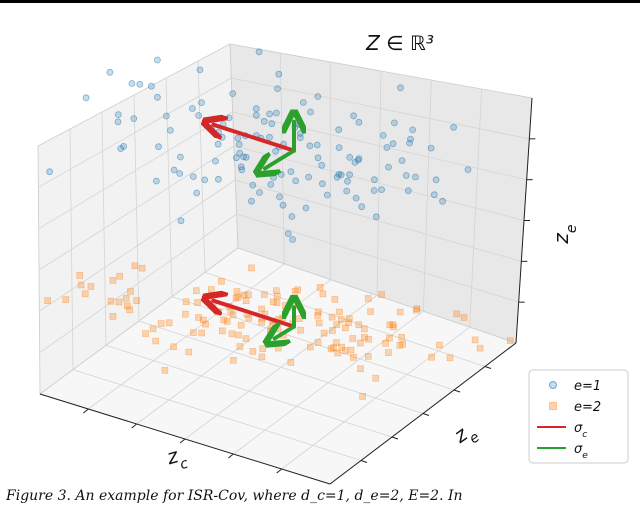  What do you see at coordinates (488, 367) in the screenshot?
I see `y-tick` at bounding box center [488, 367].